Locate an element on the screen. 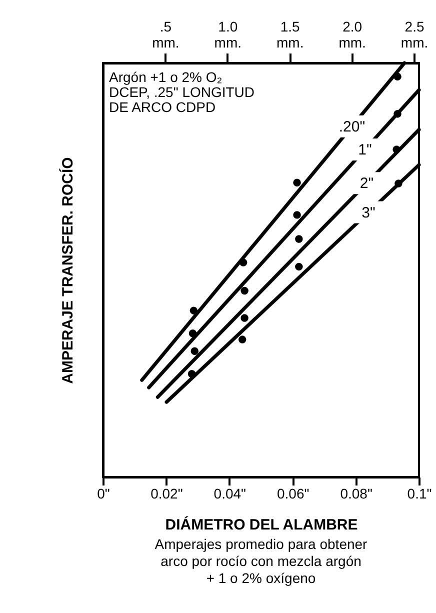 The height and width of the screenshot is (613, 436). annotation: Argón +1 o 2% O₂ DCEP, .25" LONGITUD DE ARCO CDPD is located at coordinates (182, 92).